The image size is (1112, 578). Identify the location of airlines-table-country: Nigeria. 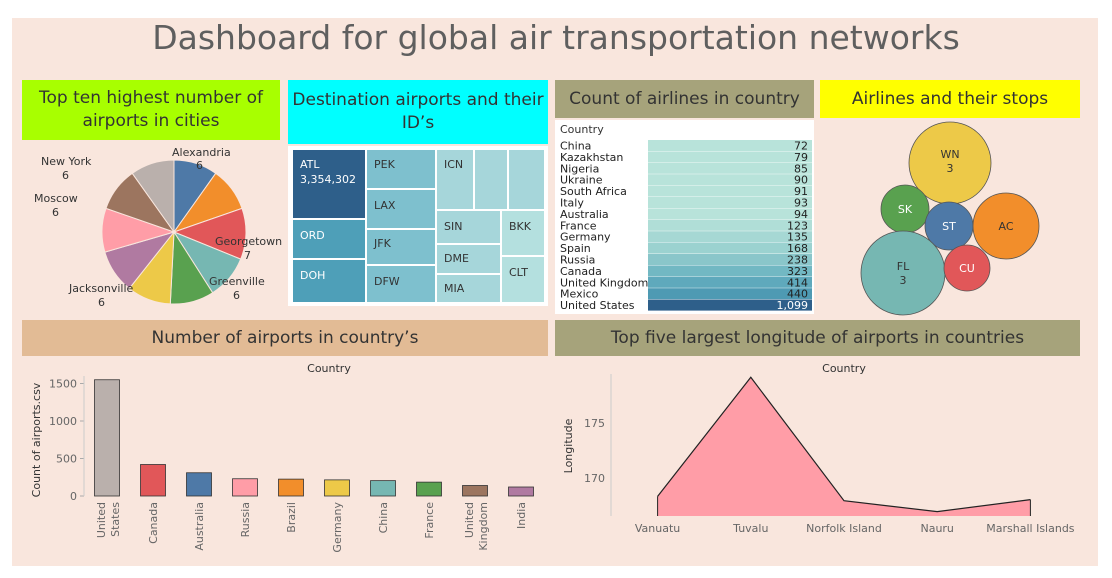
(579, 168).